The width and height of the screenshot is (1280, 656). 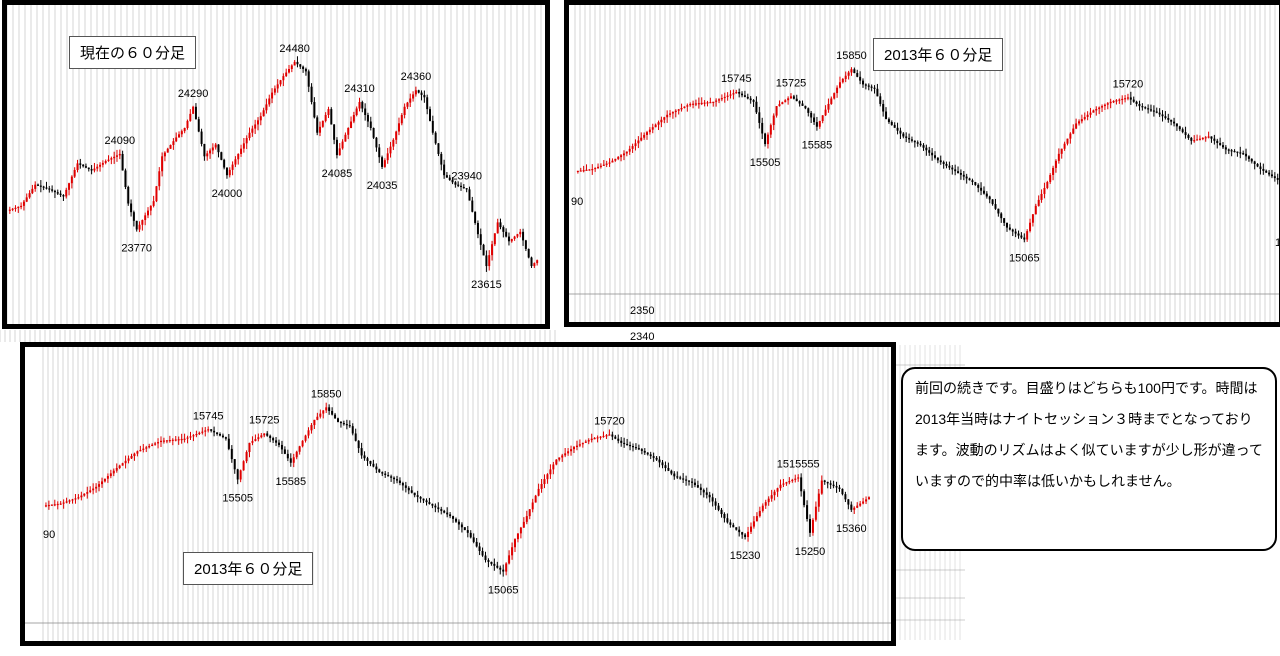 I want to click on price-label: 23770, so click(x=136, y=248).